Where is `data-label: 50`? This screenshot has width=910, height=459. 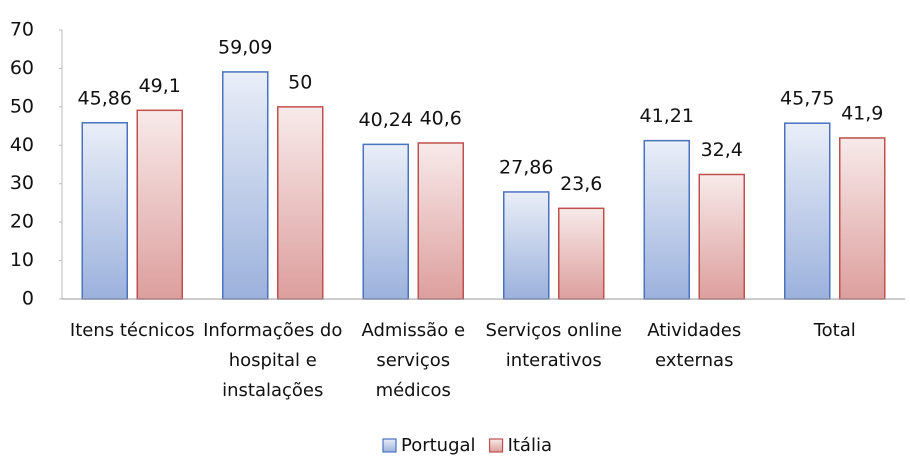 data-label: 50 is located at coordinates (300, 82).